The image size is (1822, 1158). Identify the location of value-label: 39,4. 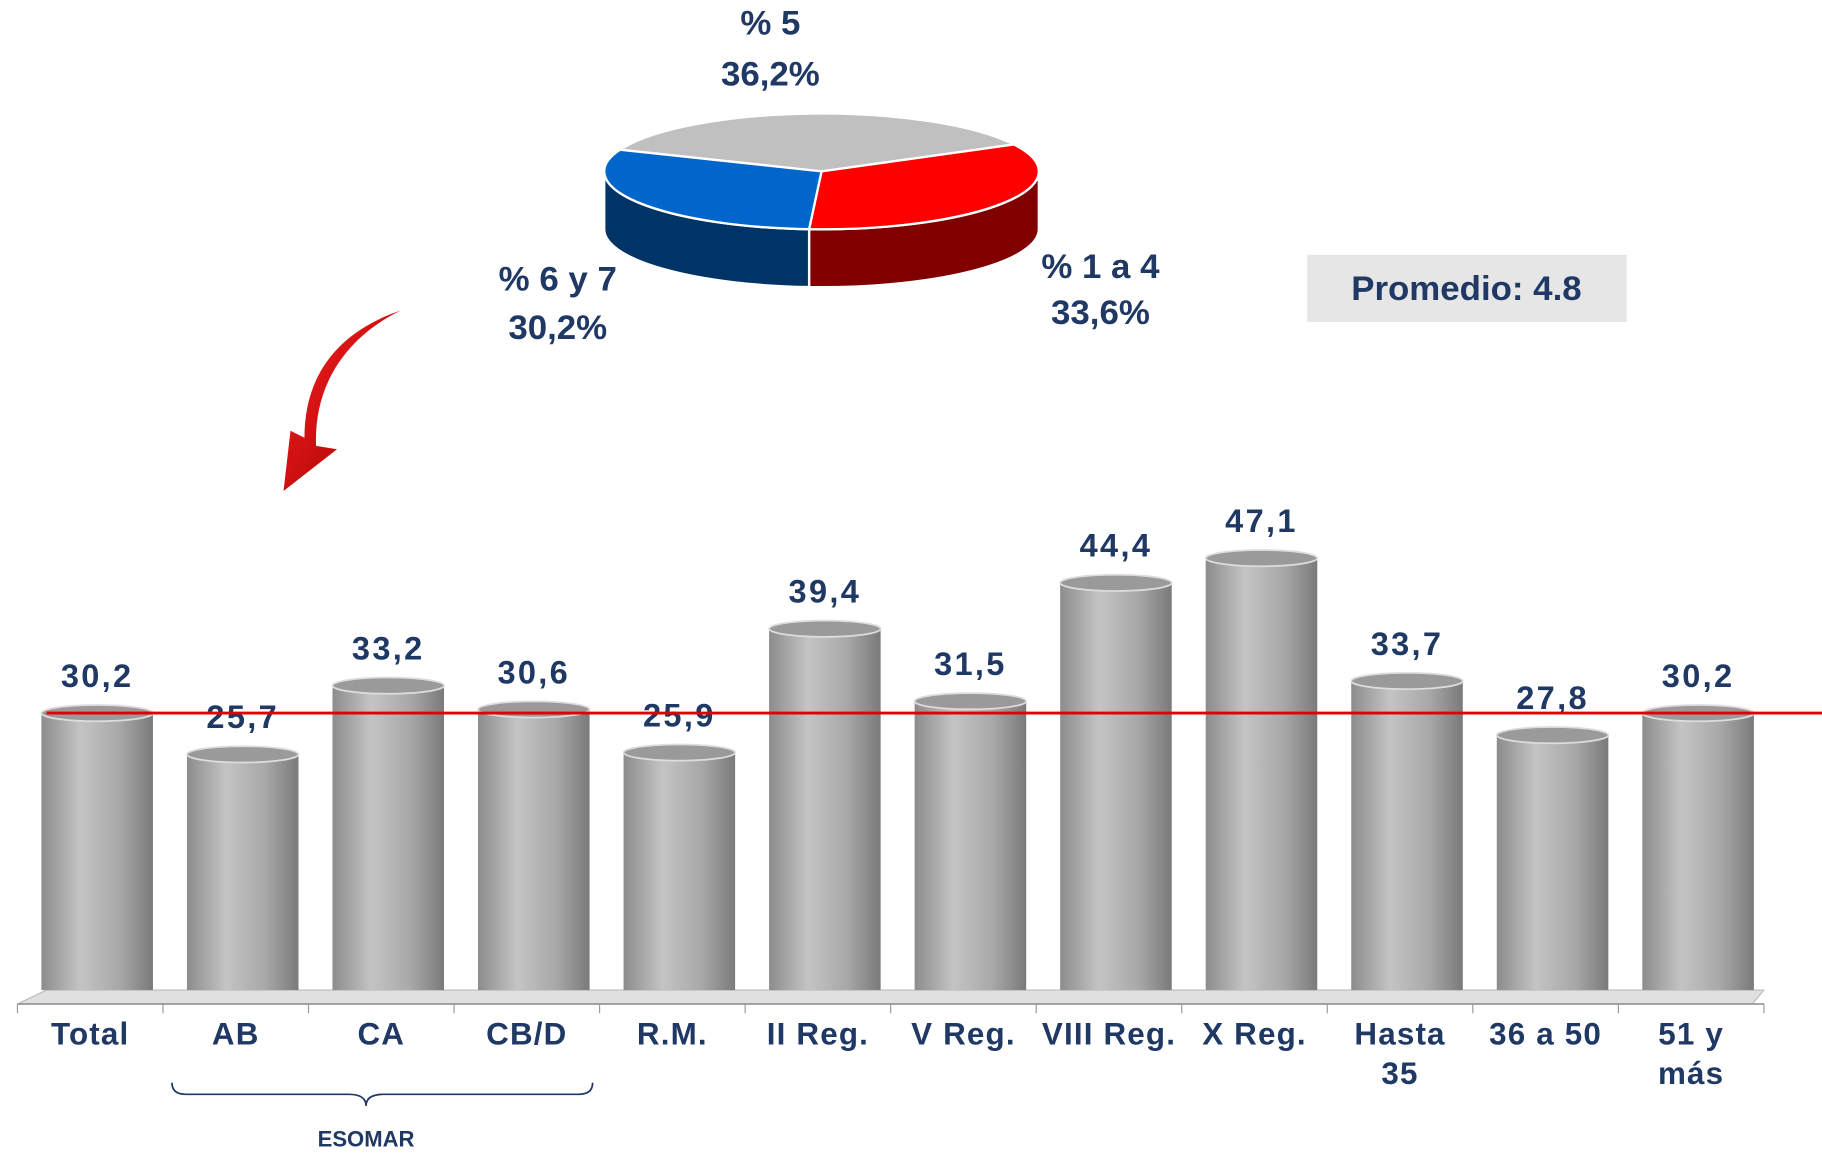
(825, 592).